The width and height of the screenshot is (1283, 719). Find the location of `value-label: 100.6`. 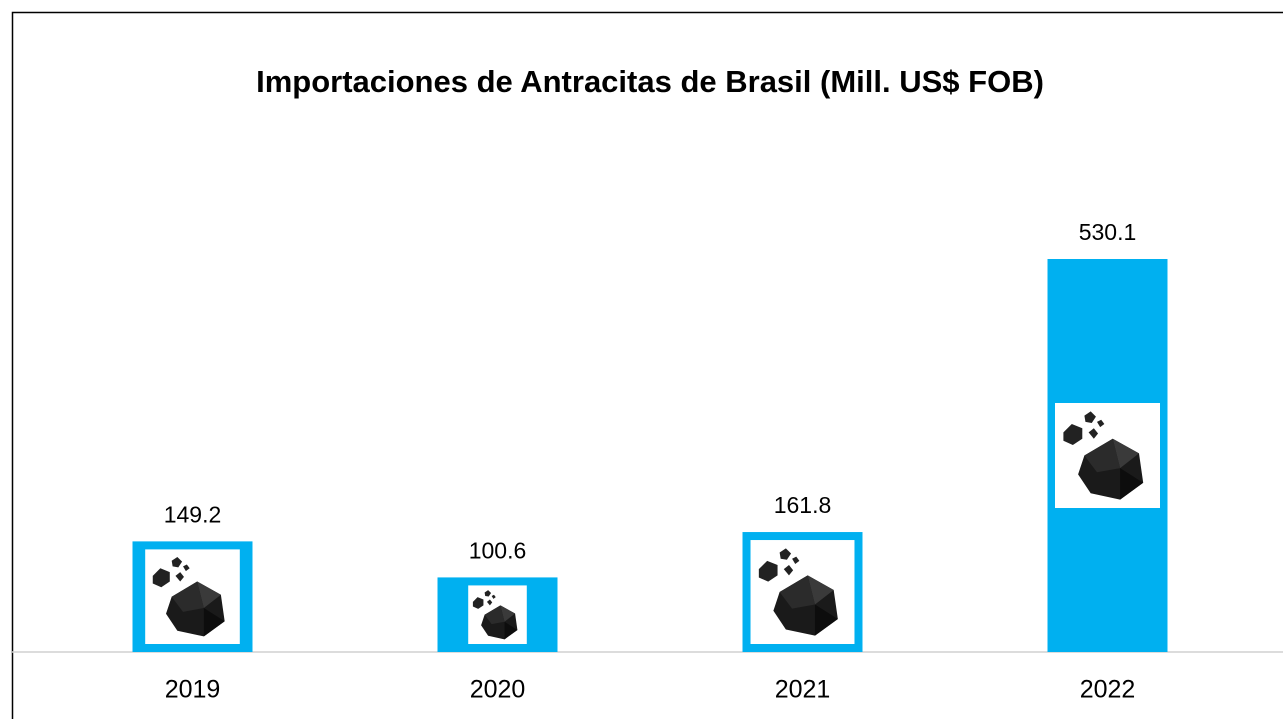

value-label: 100.6 is located at coordinates (498, 550).